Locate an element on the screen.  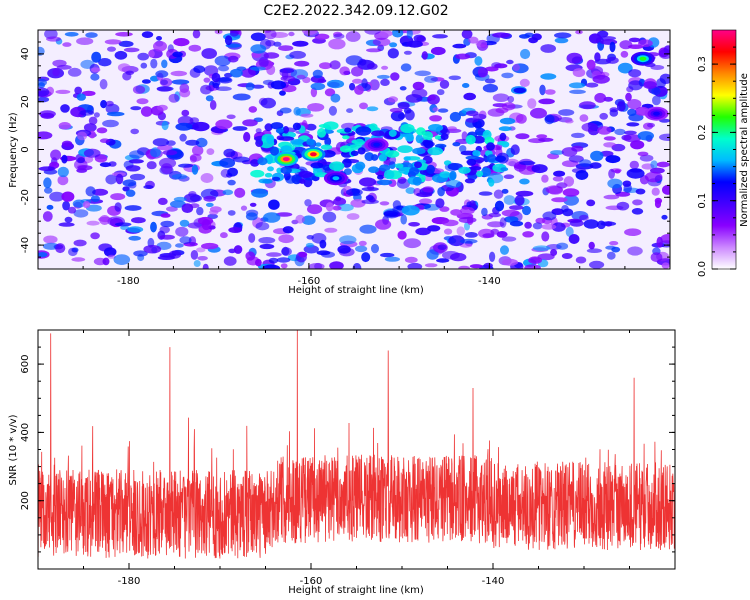
colorbar-ticks: 0.0 0.1 0.2 0.3 is located at coordinates (716, 161).